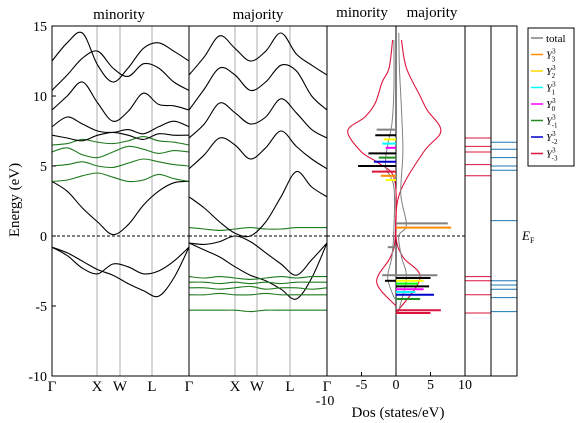 Image resolution: width=577 pixels, height=423 pixels. What do you see at coordinates (532, 240) in the screenshot?
I see `fermi-label-sub: F` at bounding box center [532, 240].